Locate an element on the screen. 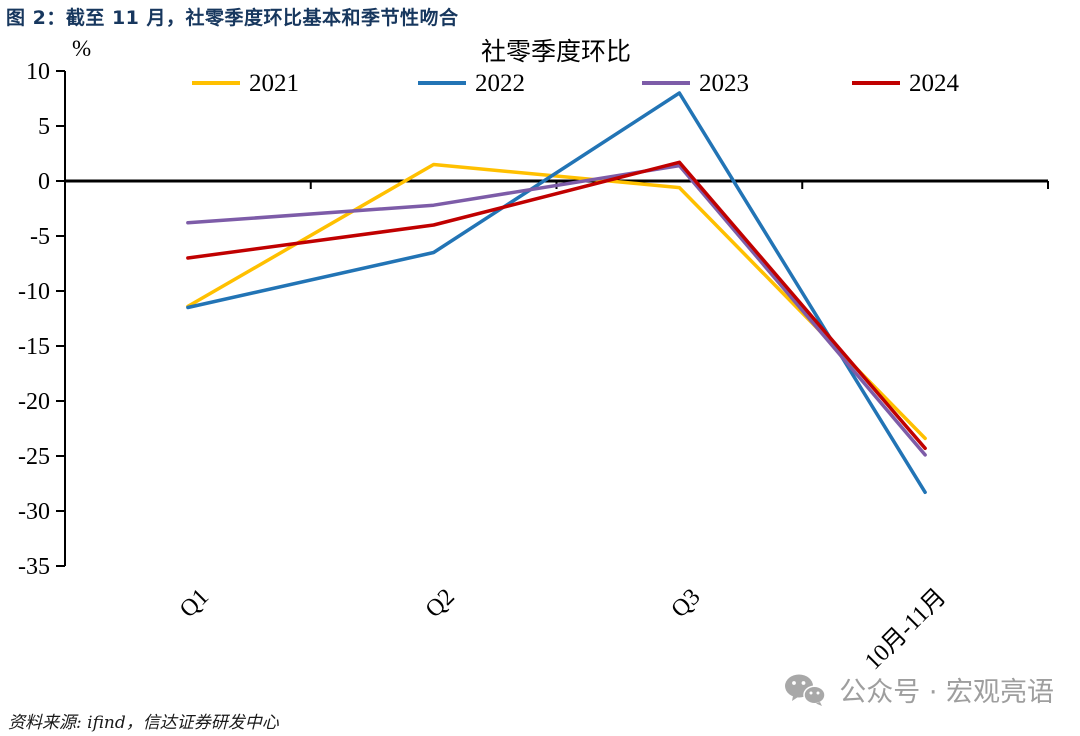  y-tick-label: -25 is located at coordinates (34, 457).